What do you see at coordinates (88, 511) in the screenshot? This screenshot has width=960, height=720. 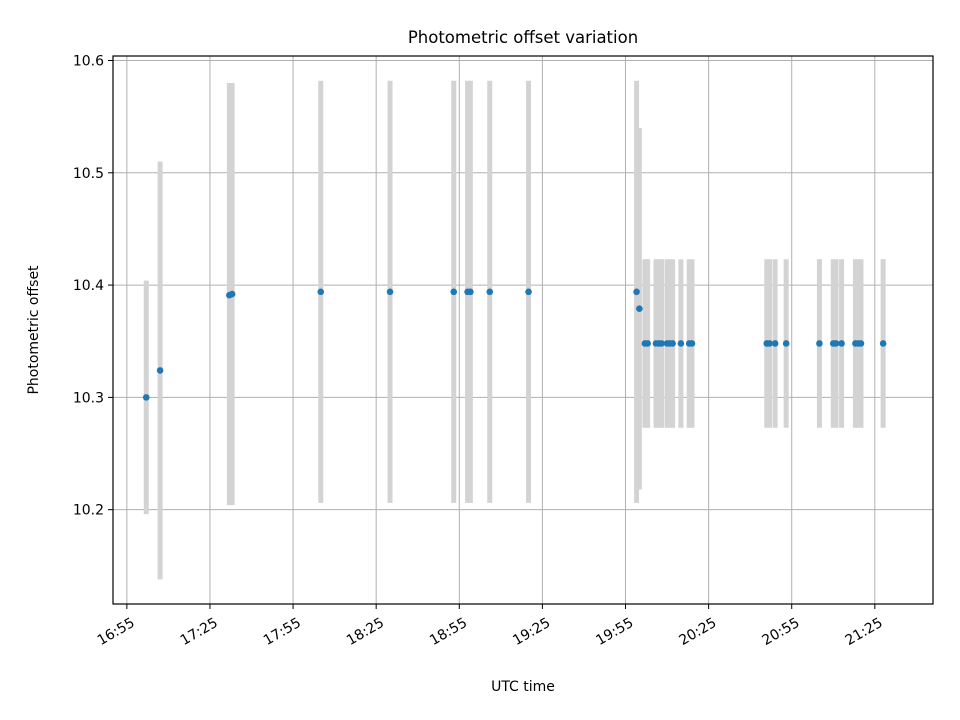 I see `y-tick-label: 10.2` at bounding box center [88, 511].